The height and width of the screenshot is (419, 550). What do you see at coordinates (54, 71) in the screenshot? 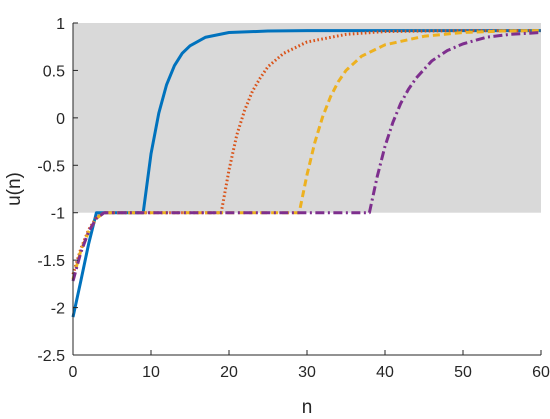
I see `y-tick-label: 0.5` at bounding box center [54, 71].